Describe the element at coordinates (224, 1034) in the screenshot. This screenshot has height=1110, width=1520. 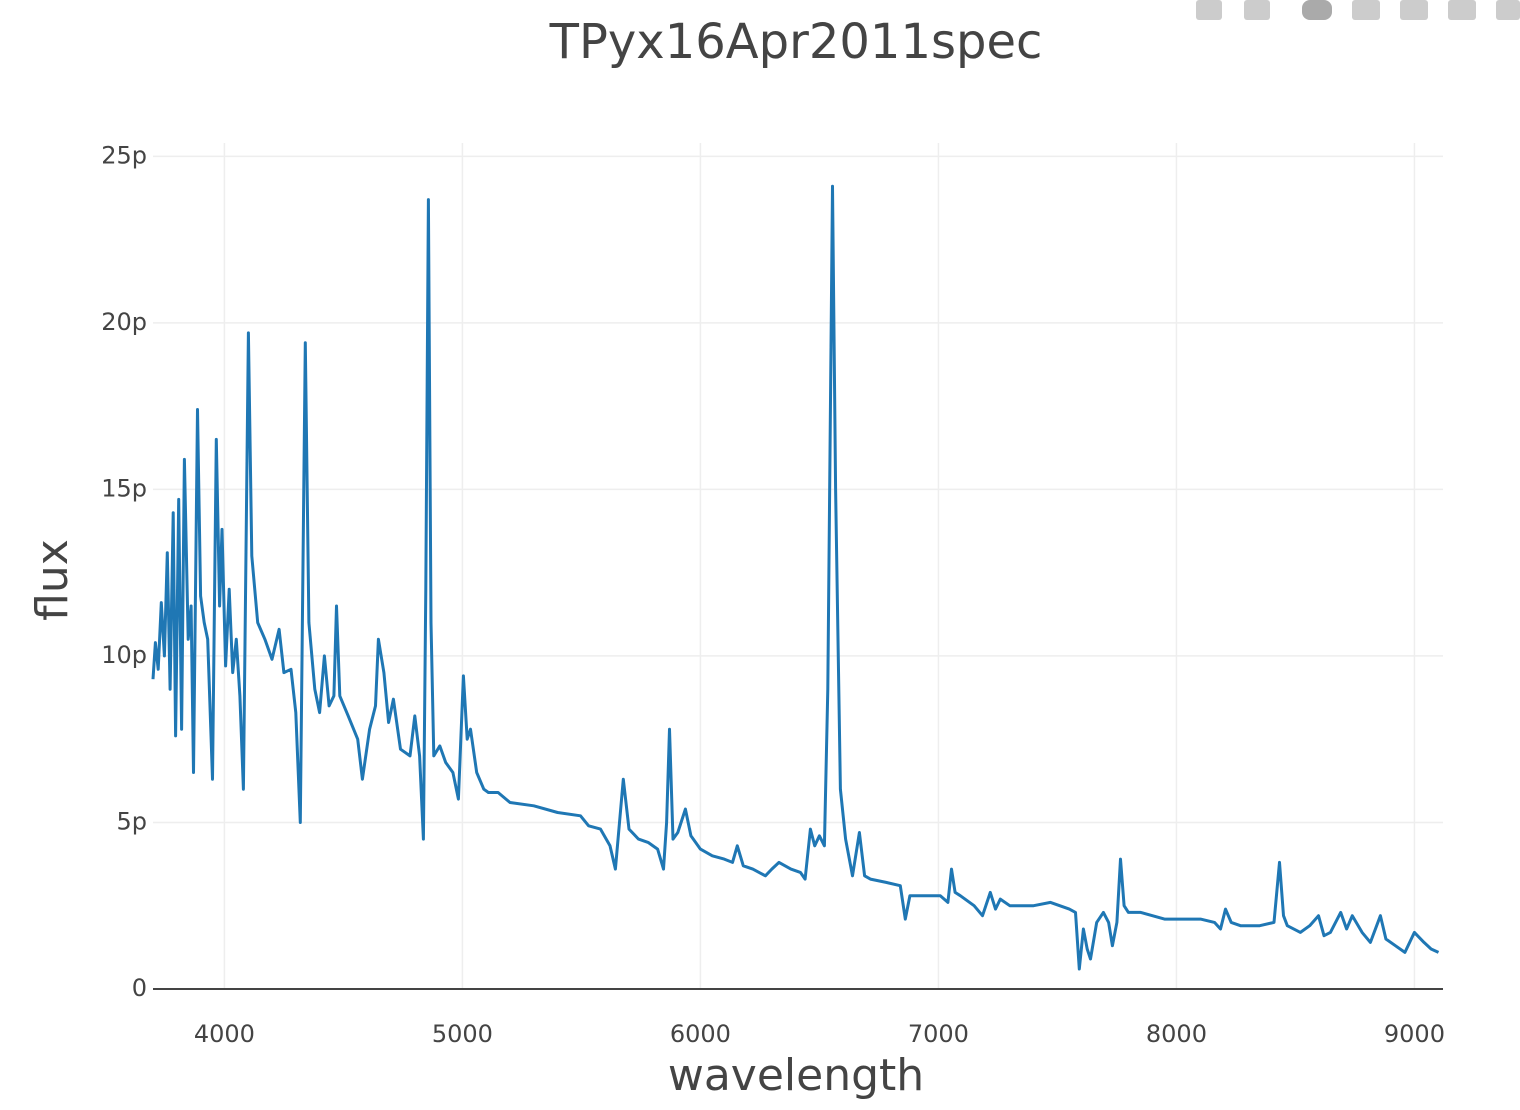
I see `x-tick-label: 4000` at that location.